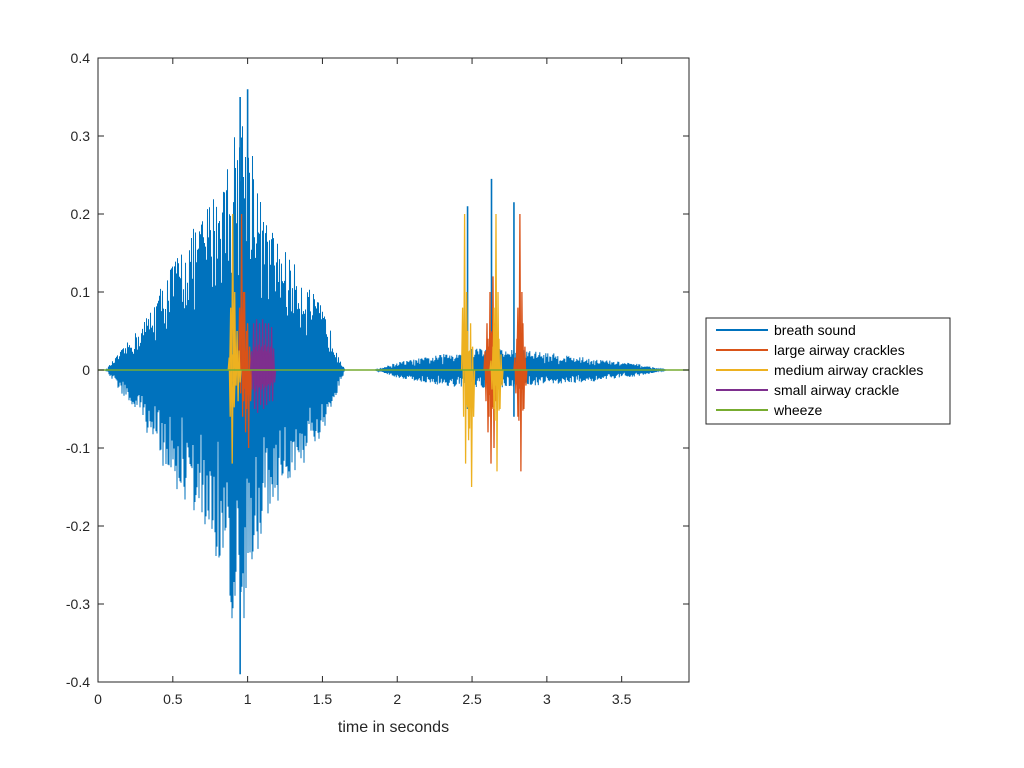 This screenshot has width=1024, height=768. Describe the element at coordinates (263, 366) in the screenshot. I see `series-small-airway-crackle` at that location.